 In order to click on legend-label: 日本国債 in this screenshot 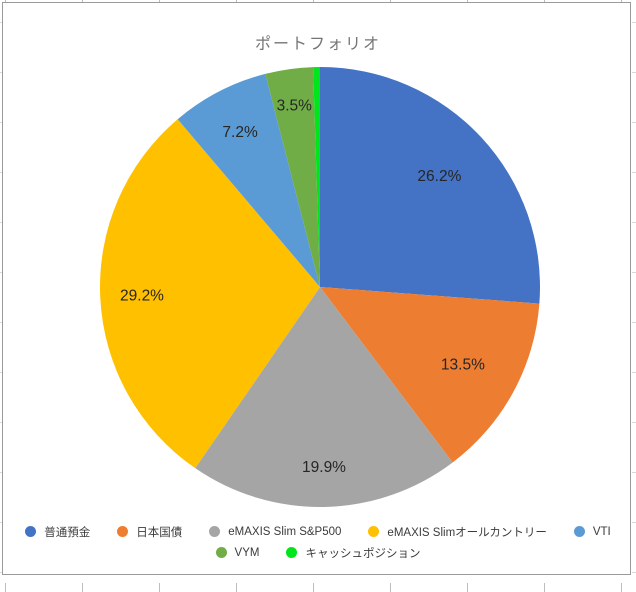, I will do `click(159, 532)`.